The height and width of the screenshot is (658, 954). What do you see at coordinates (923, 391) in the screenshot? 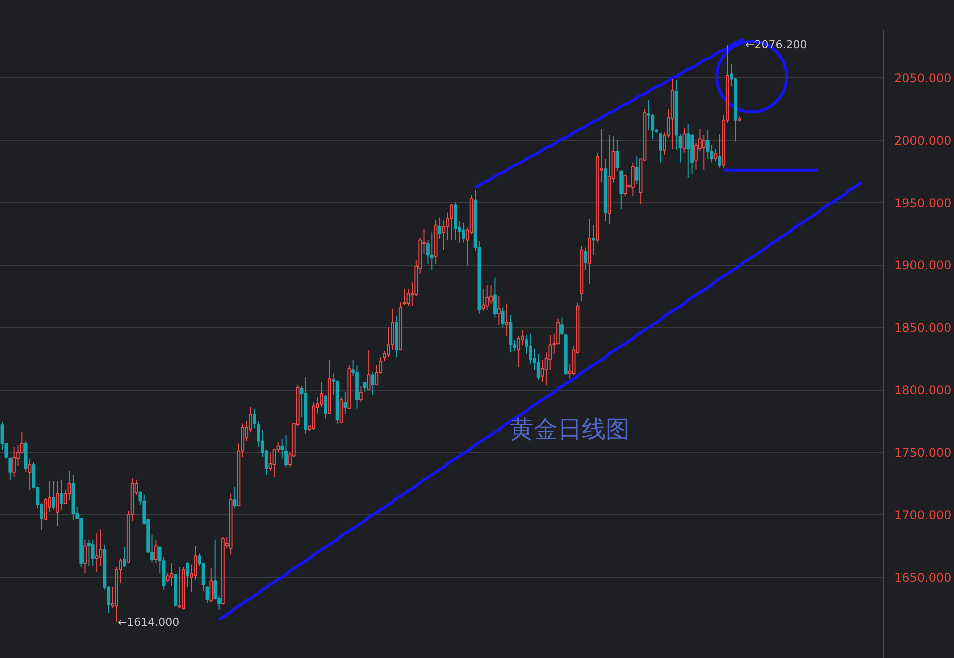
I see `y-tick-label: 1800.000` at bounding box center [923, 391].